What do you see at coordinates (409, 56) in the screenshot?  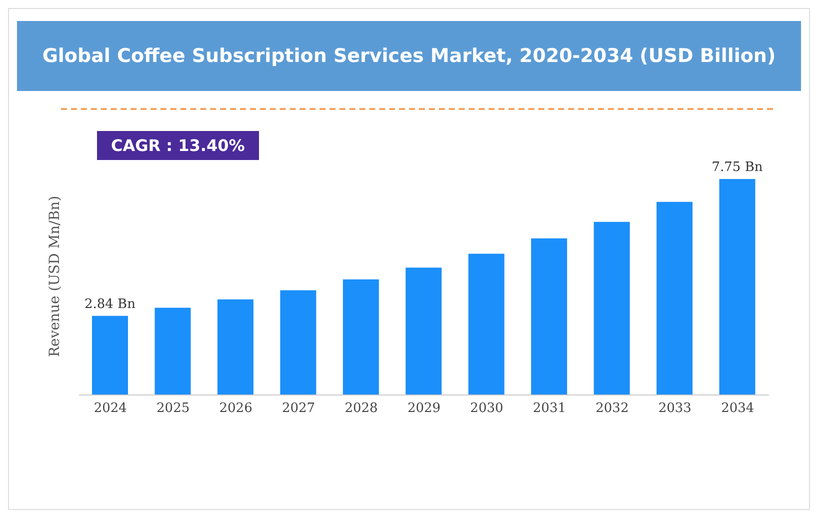 I see `chart-title: Global Coffee Subscription Services Market, 2020-2034 (USD Billion)` at bounding box center [409, 56].